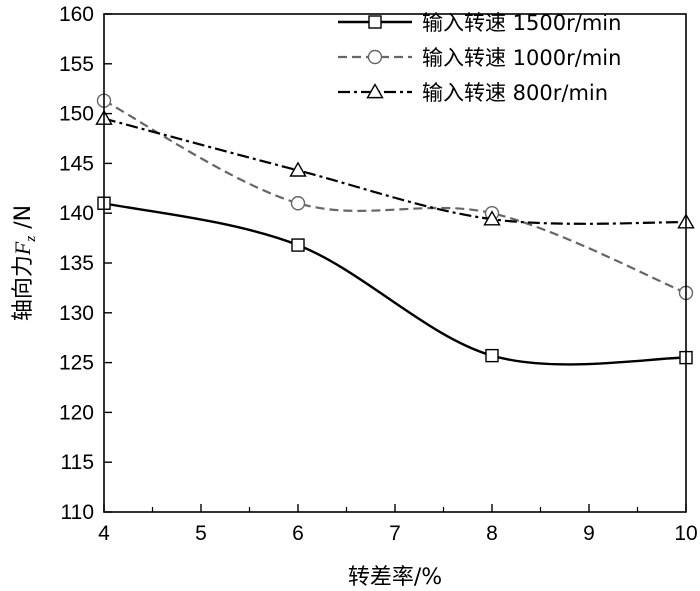 Image resolution: width=700 pixels, height=591 pixels. Describe the element at coordinates (76, 14) in the screenshot. I see `y-tick-label: 160` at that location.